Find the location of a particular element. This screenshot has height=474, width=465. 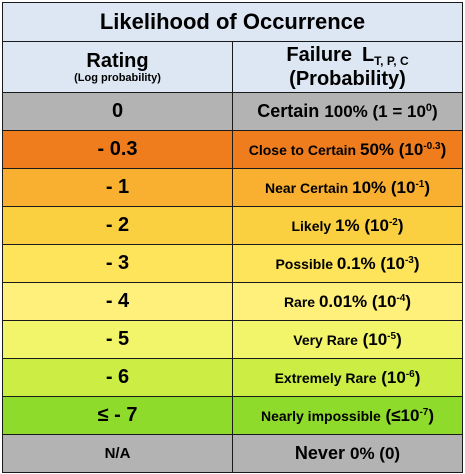

failure-power-exponent: -0.3 is located at coordinates (432, 146).